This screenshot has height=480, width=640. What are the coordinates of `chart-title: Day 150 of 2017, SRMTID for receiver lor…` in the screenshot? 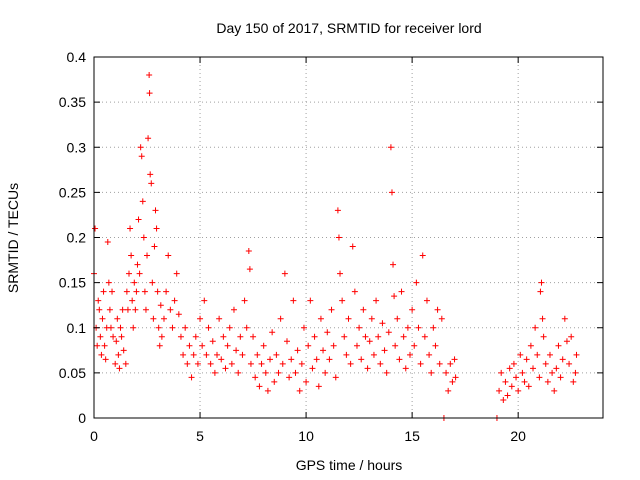 It's located at (348, 28).